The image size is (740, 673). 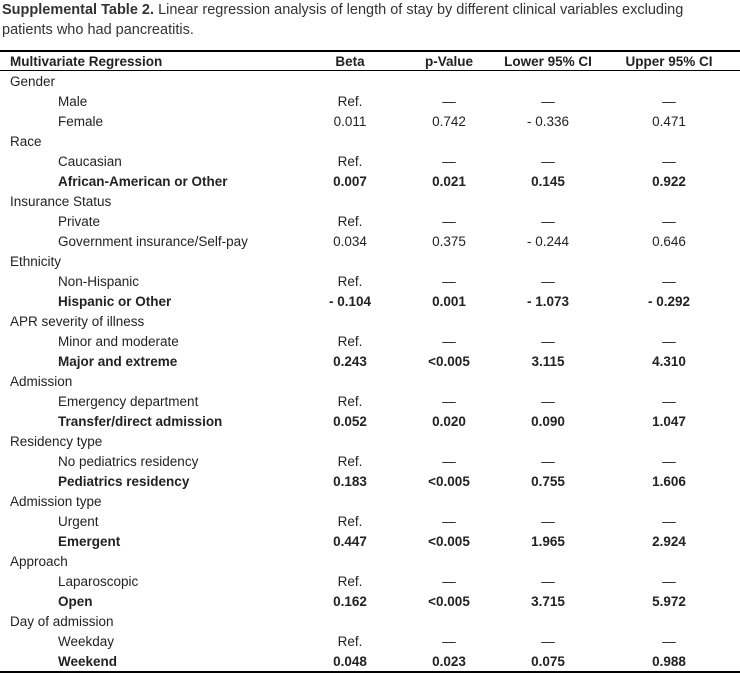 What do you see at coordinates (77, 321) in the screenshot?
I see `group-label: APR severity of illness` at bounding box center [77, 321].